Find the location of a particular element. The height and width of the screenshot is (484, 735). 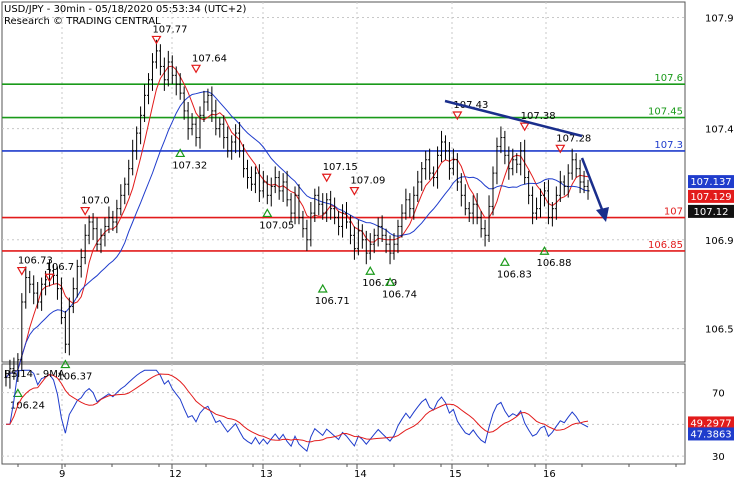

low-label: 106.37 is located at coordinates (74, 377).